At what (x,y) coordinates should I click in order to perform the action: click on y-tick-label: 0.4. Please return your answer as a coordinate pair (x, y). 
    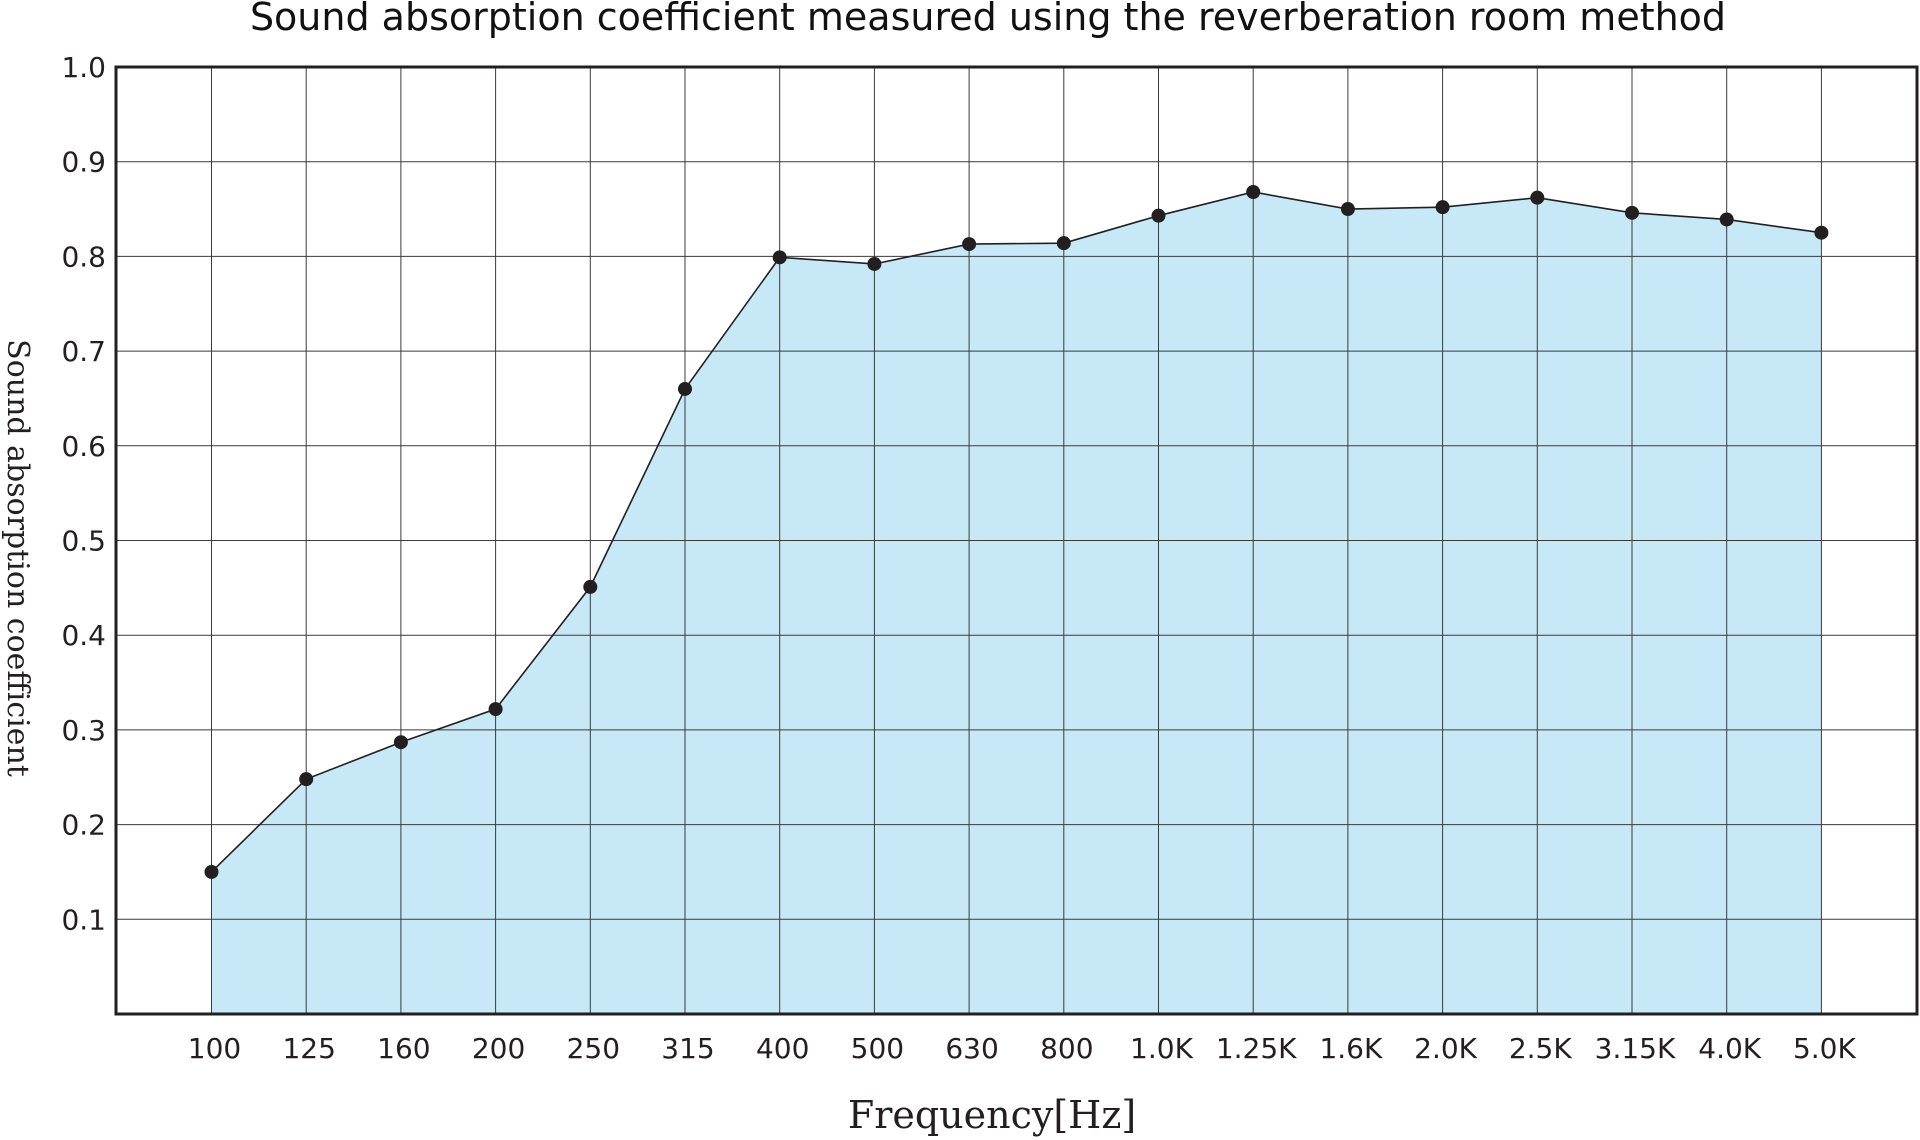
    Looking at the image, I should click on (83, 635).